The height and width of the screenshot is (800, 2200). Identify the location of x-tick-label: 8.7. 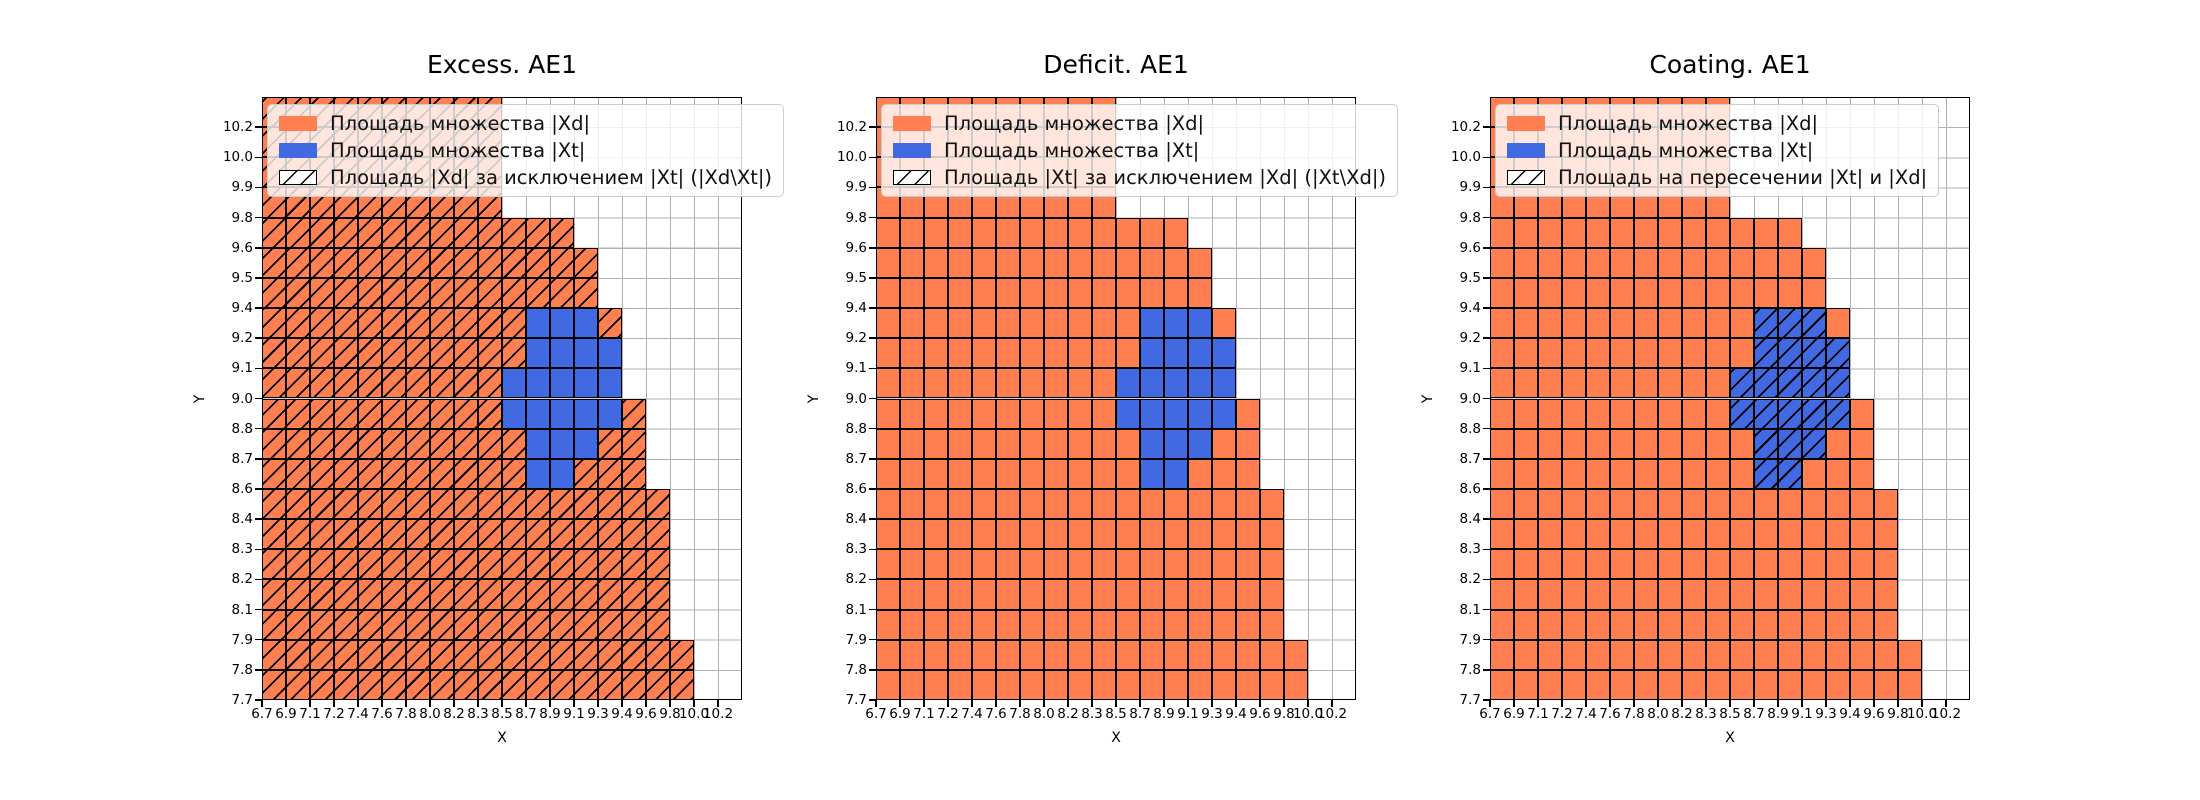
(1140, 714).